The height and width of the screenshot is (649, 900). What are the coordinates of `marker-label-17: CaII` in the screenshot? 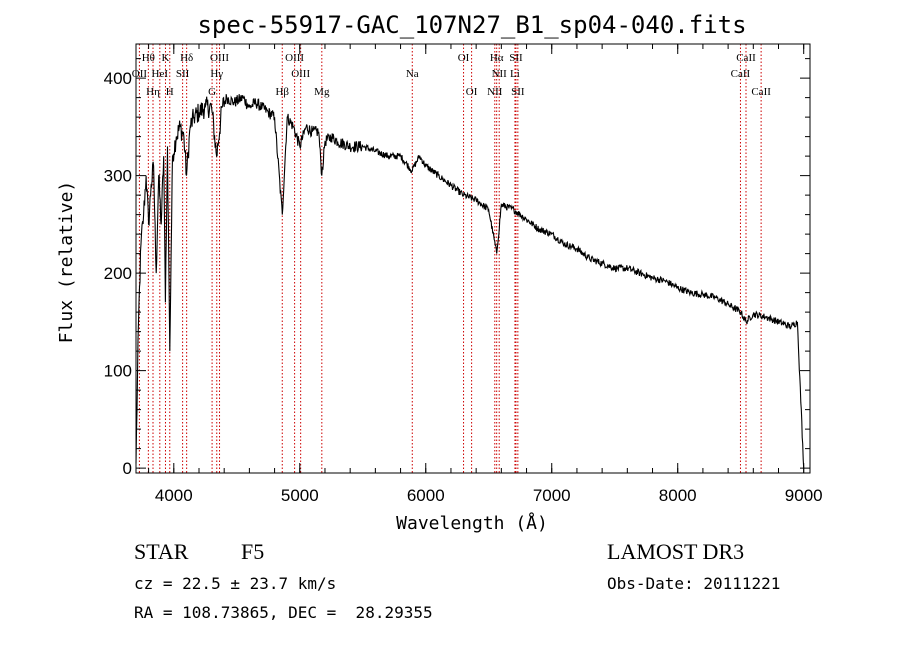 It's located at (741, 74).